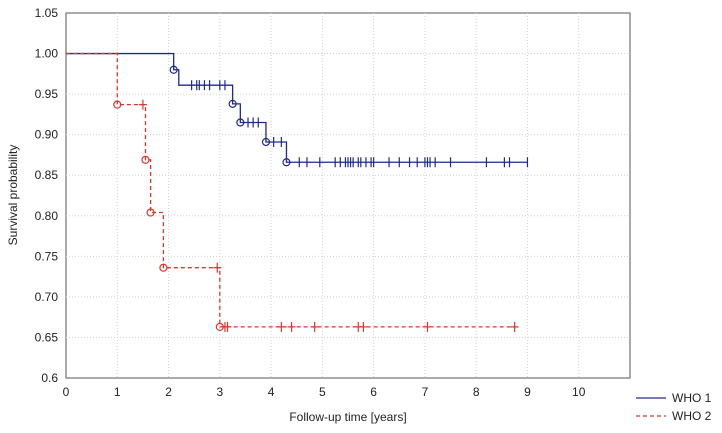 This screenshot has height=433, width=722. What do you see at coordinates (476, 392) in the screenshot?
I see `x-tick-label: 8` at bounding box center [476, 392].